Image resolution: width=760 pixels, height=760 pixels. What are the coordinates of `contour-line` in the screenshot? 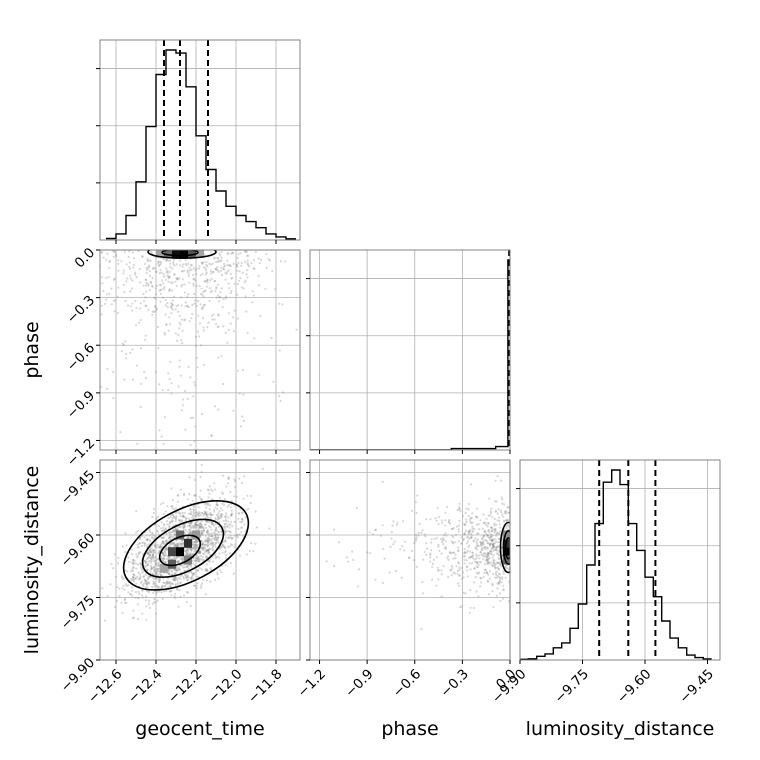 It's located at (507, 548).